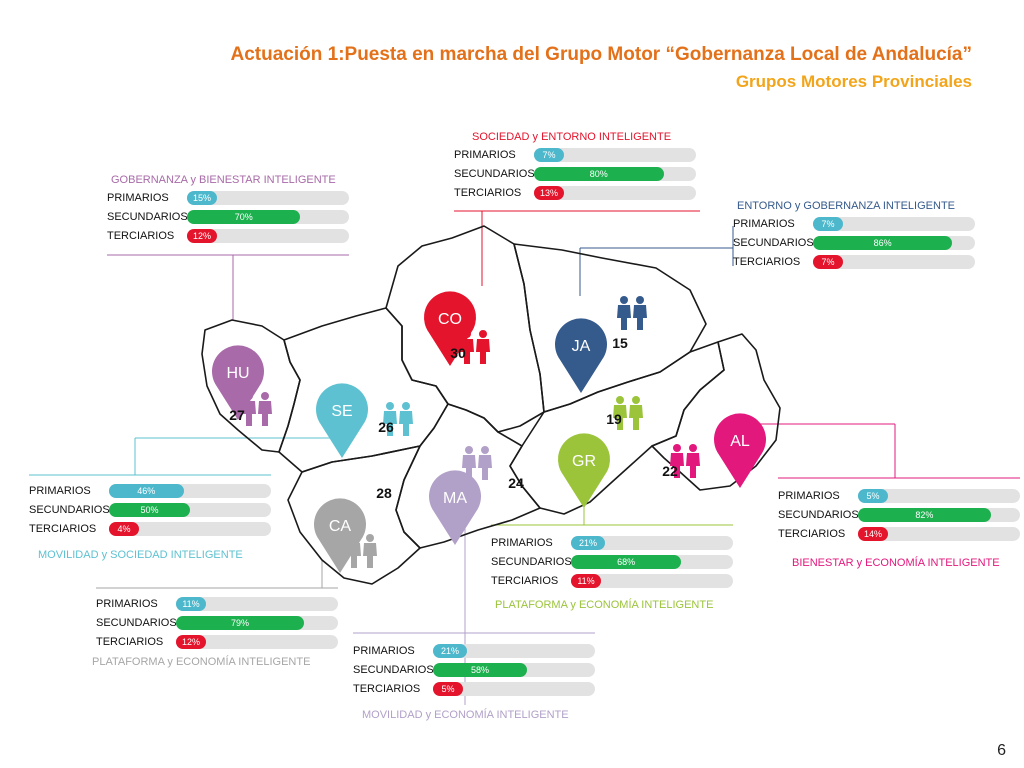 The height and width of the screenshot is (768, 1024). I want to click on region-sevilla, so click(363, 390).